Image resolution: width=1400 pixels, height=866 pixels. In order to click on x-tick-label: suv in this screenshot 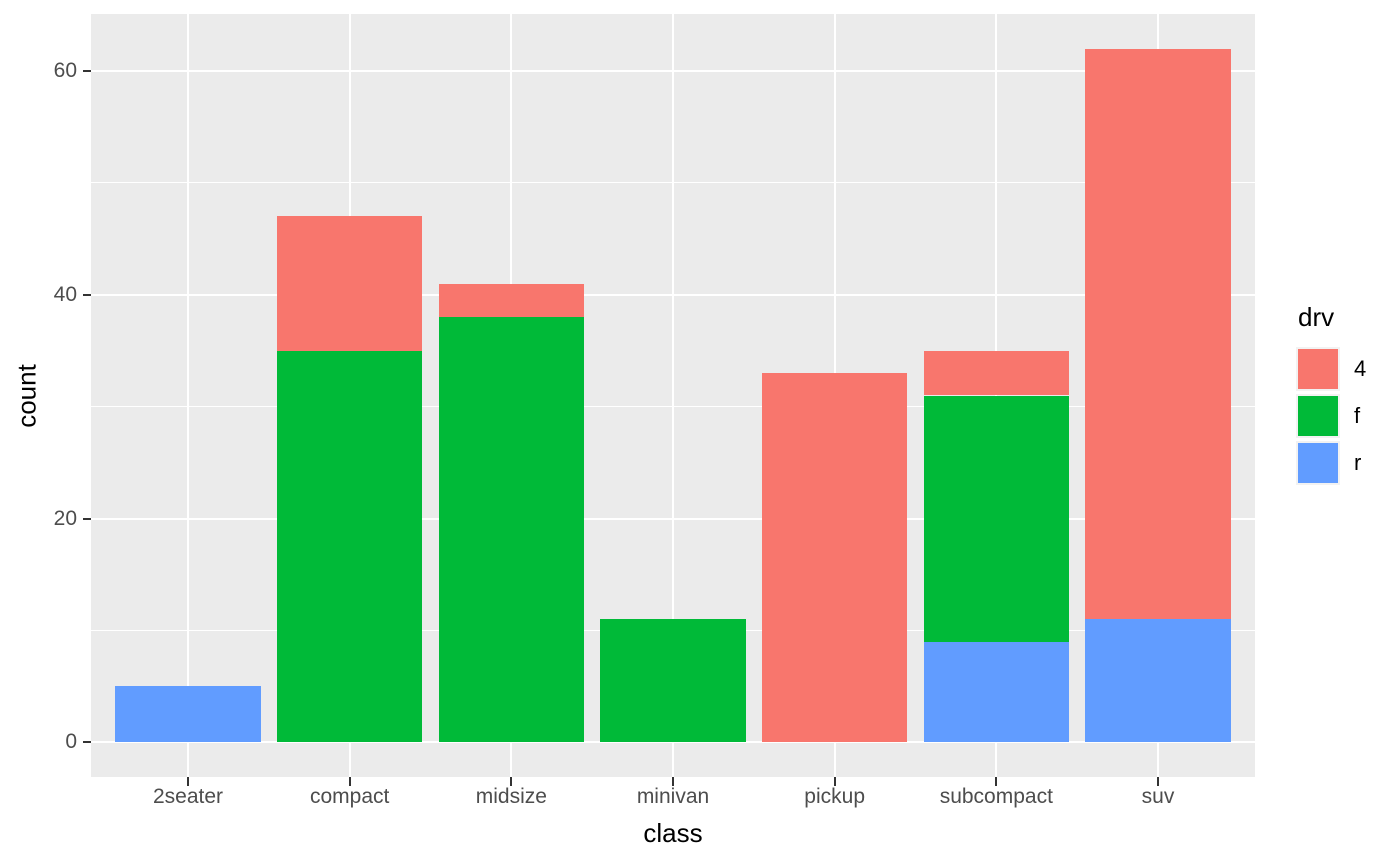, I will do `click(1158, 796)`.